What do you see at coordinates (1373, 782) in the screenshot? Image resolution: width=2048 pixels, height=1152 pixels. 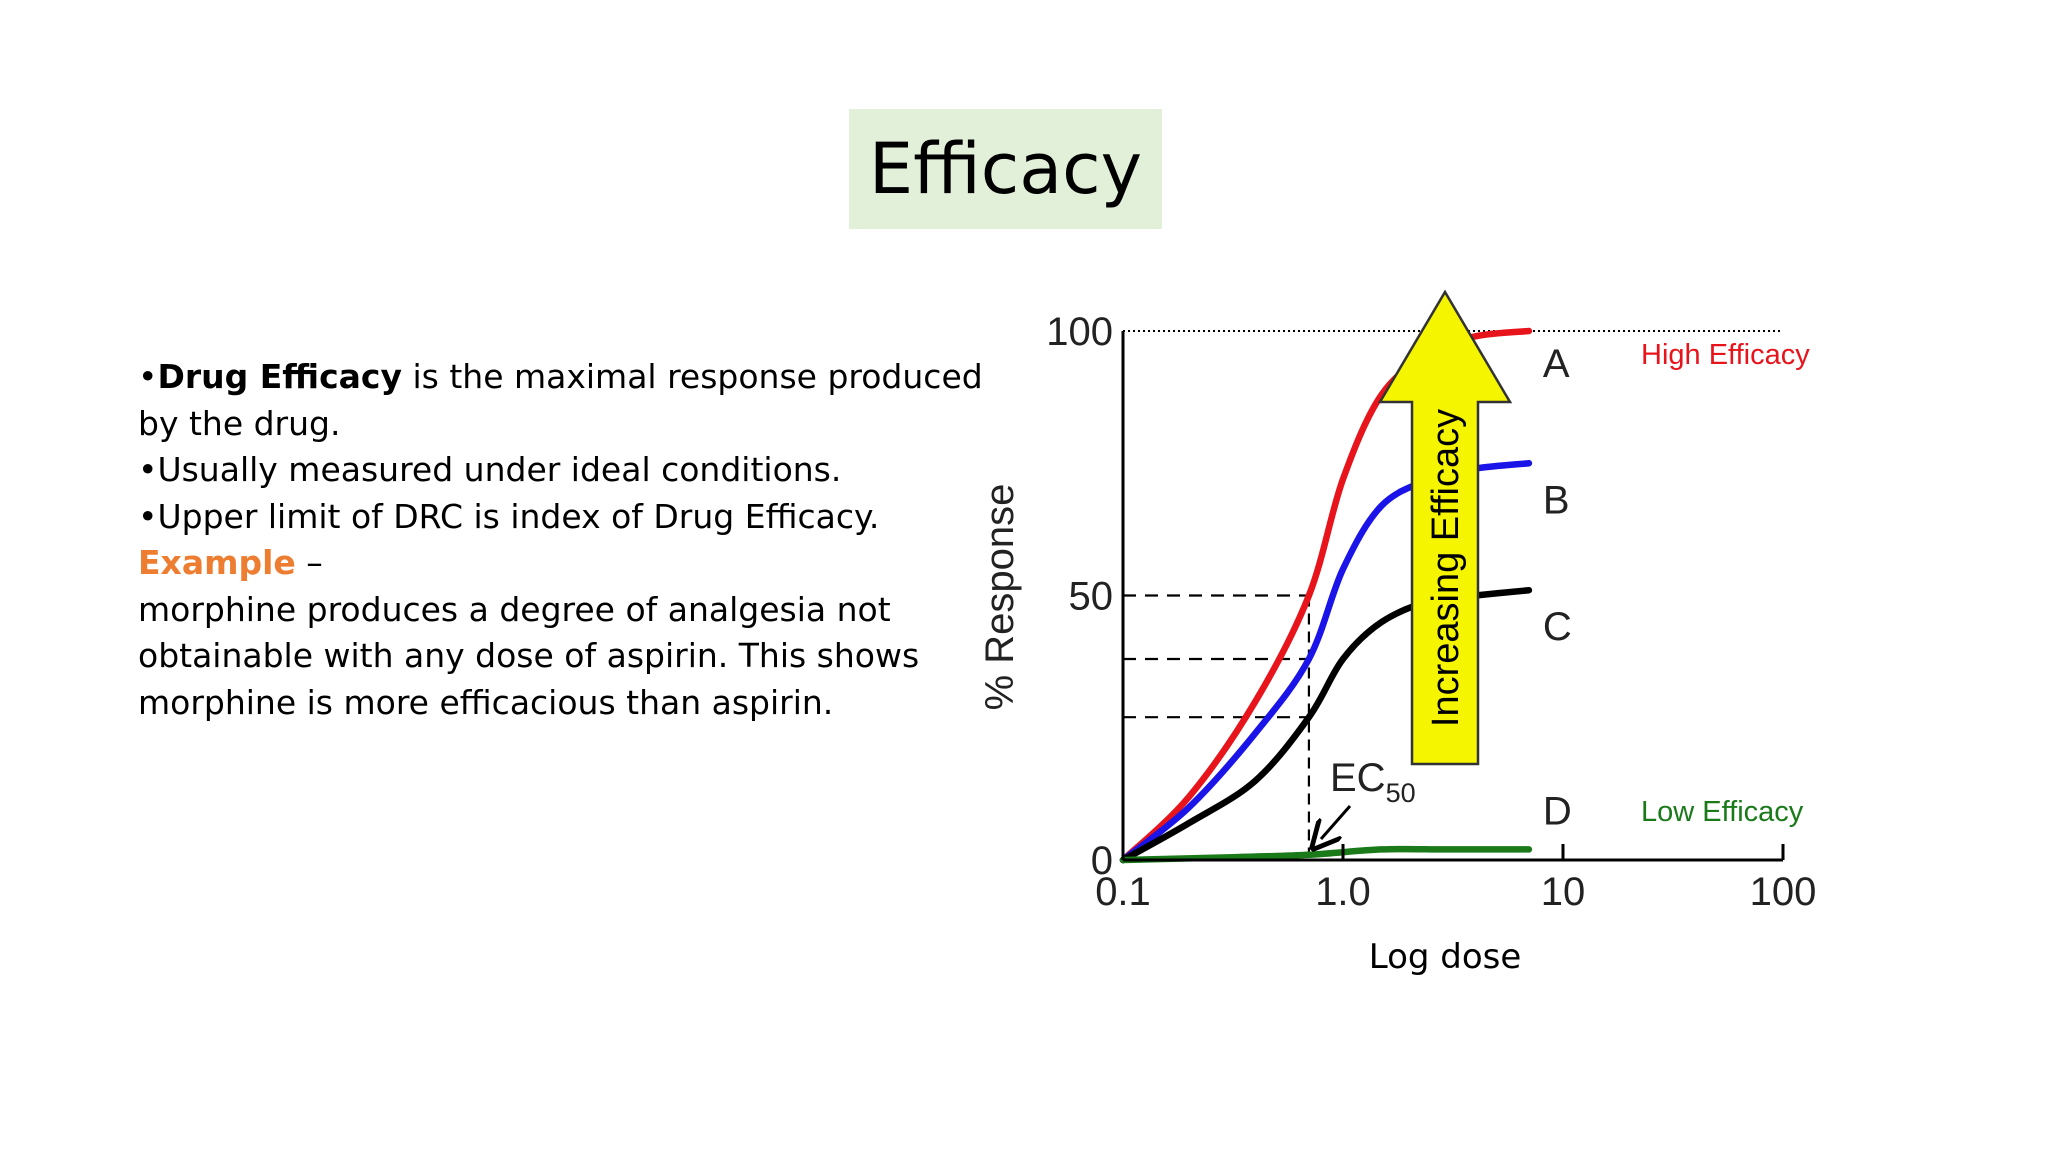 I see `ec50-label: EC50` at bounding box center [1373, 782].